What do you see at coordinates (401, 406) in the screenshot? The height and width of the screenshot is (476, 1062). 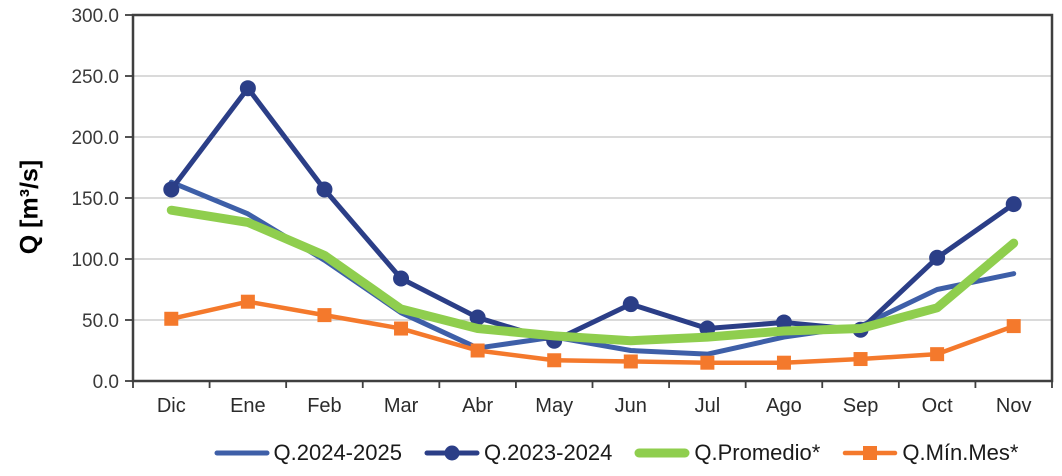 I see `x-tick-label: Mar` at bounding box center [401, 406].